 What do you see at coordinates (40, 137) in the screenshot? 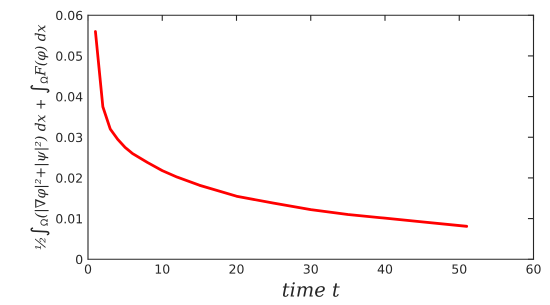
I see `y-axis-title: ½∫$_{Ω}$(|∇φ|²+|ψ|²) dx + ∫$_{Ω}$F(φ) dx` at bounding box center [40, 137].